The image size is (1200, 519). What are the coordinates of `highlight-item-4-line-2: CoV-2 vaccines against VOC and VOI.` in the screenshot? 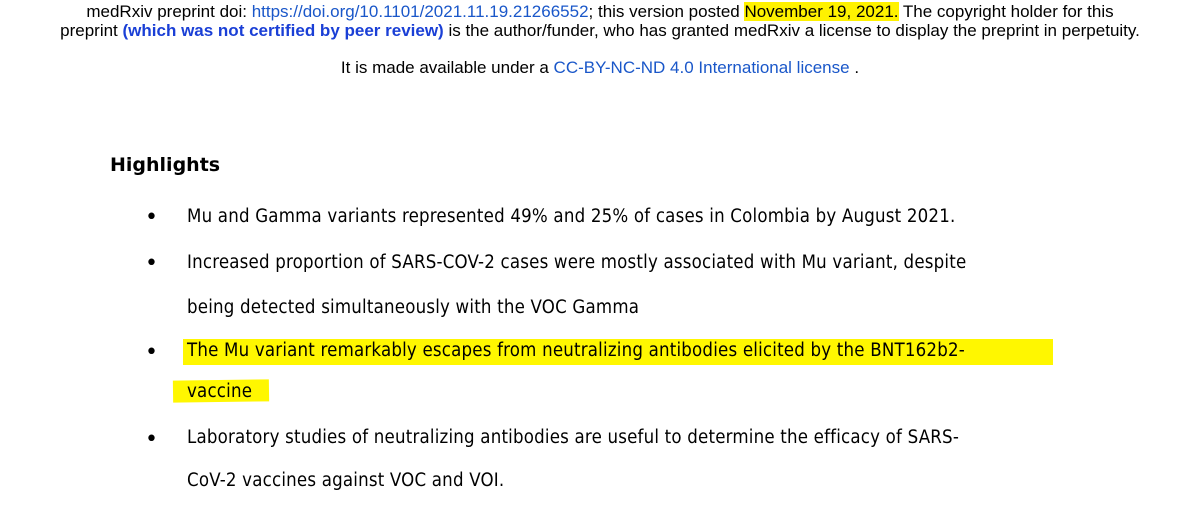 It's located at (346, 480).